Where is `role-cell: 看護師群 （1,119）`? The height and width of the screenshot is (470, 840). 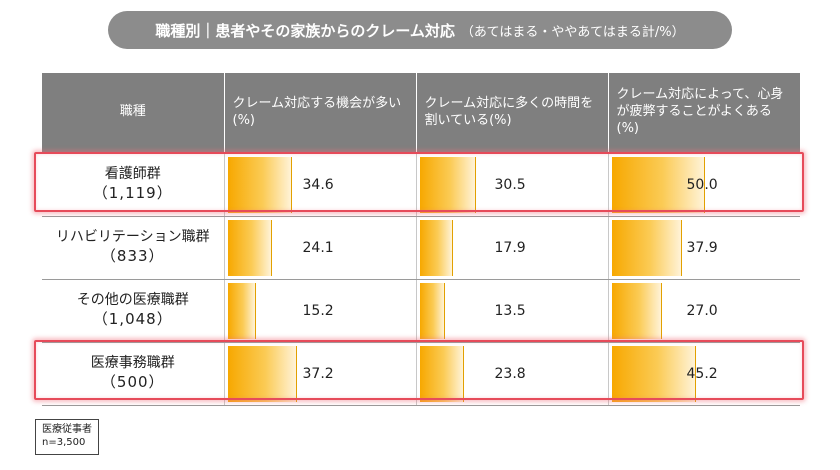 role-cell: 看護師群 （1,119） is located at coordinates (133, 184).